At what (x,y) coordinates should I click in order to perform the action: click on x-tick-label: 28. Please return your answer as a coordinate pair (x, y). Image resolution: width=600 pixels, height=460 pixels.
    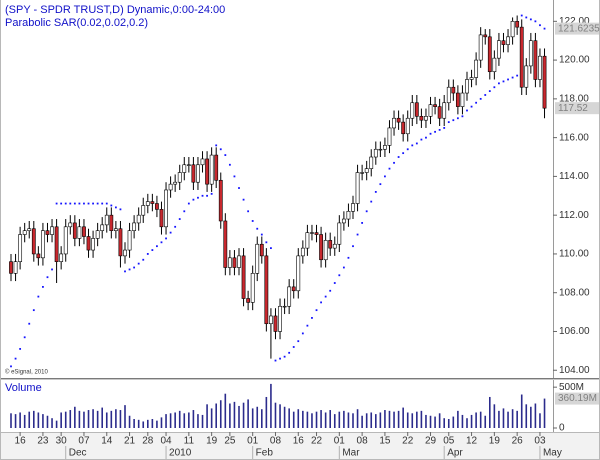
    Looking at the image, I should click on (148, 441).